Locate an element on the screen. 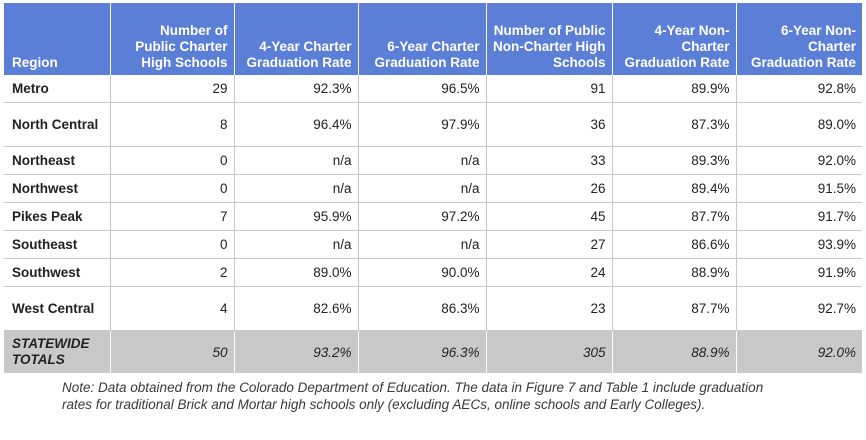 The width and height of the screenshot is (866, 440). table-cell: 26 is located at coordinates (549, 188).